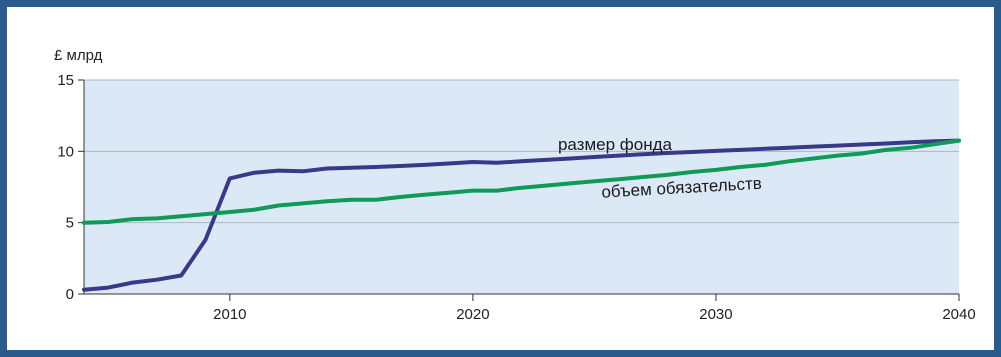 The height and width of the screenshot is (357, 1001). Describe the element at coordinates (715, 314) in the screenshot. I see `x-tick-label: 2030` at that location.